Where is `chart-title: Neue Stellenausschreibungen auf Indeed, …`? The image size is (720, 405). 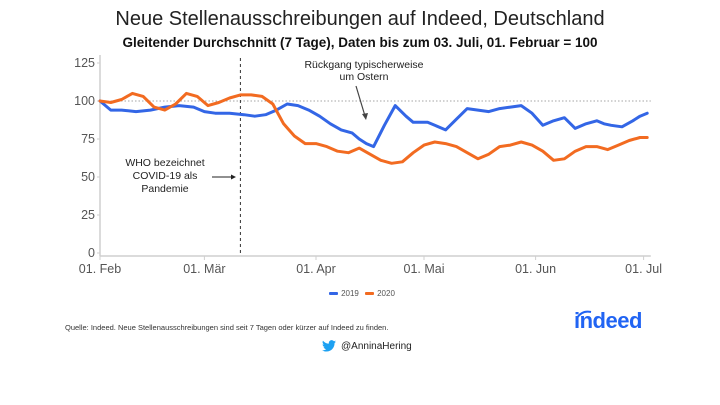 chart-title: Neue Stellenausschreibungen auf Indeed, … is located at coordinates (360, 19).